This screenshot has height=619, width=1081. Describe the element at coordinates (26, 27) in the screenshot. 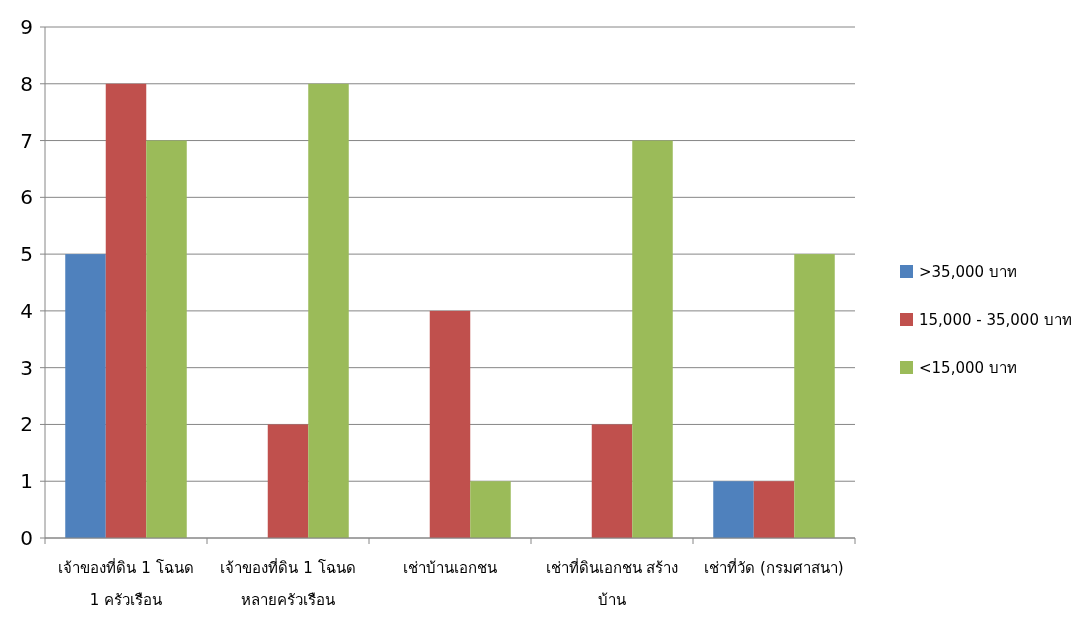

I see `y-tick-label: 9` at that location.